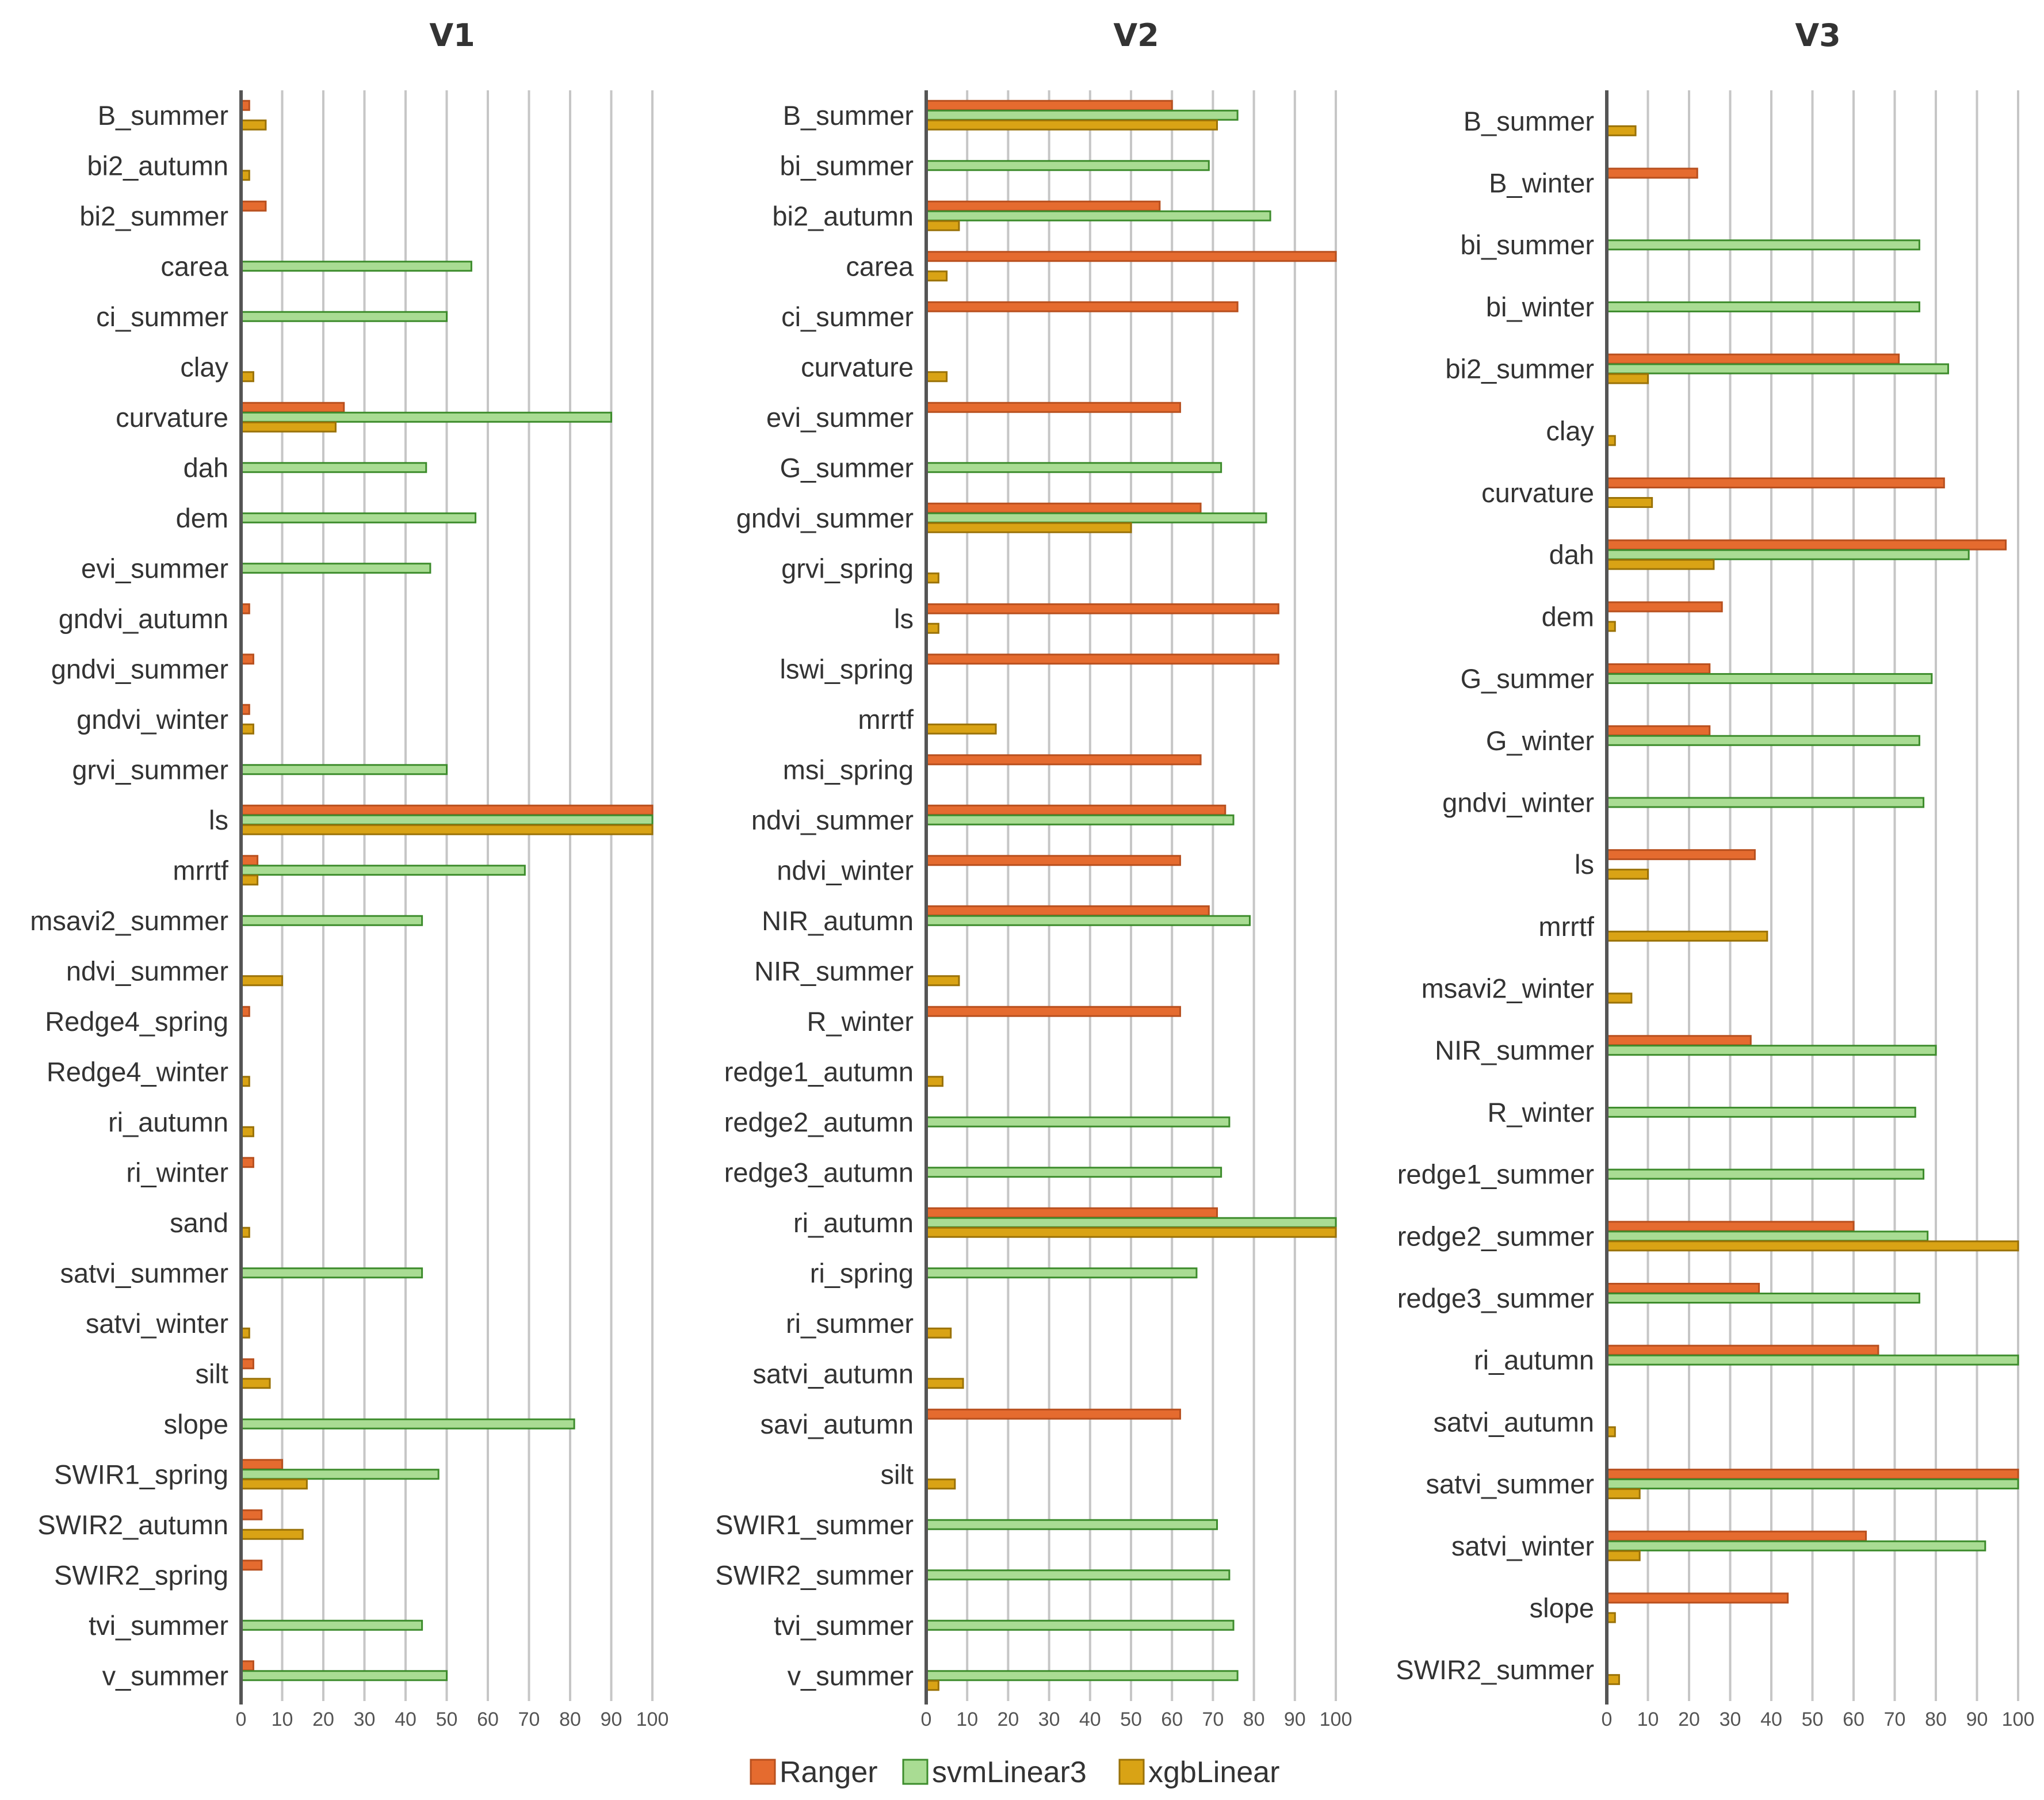 The width and height of the screenshot is (2044, 1800). What do you see at coordinates (1817, 35) in the screenshot?
I see `panel-v3-title: V3` at bounding box center [1817, 35].